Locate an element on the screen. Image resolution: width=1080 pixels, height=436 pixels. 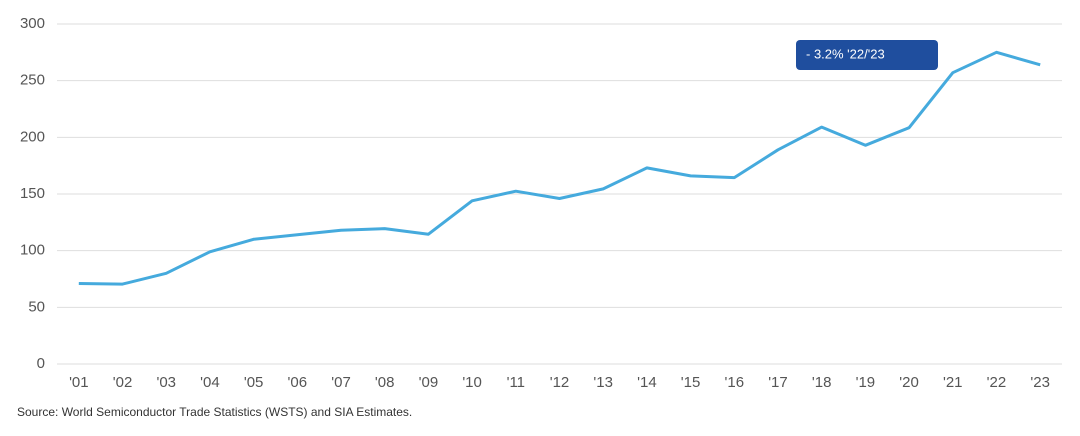
x-tick-label: '13 is located at coordinates (603, 382).